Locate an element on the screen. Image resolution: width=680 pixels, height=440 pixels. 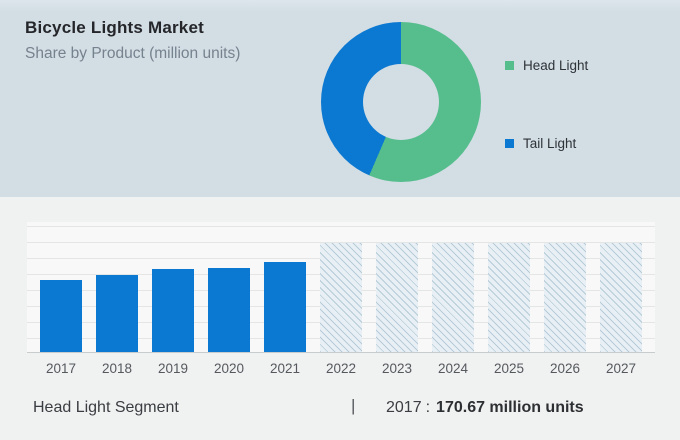
x-axis-label-2026: 2026 is located at coordinates (565, 368).